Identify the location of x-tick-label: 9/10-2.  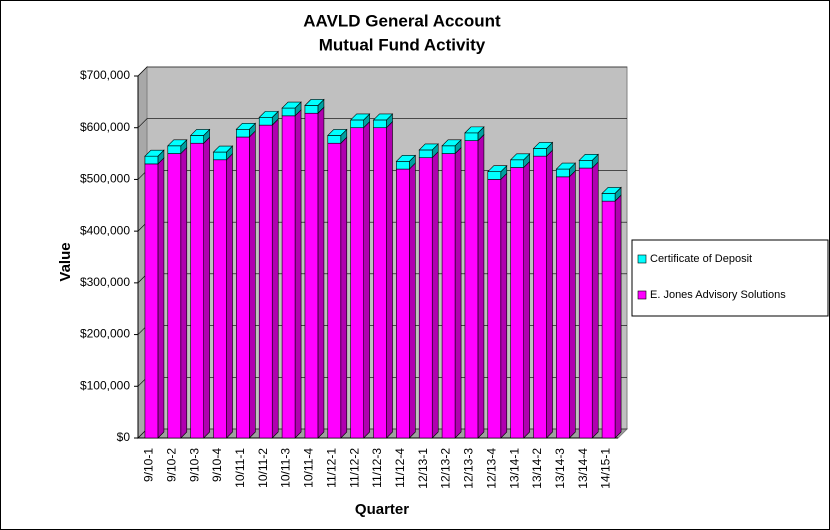
(171, 465).